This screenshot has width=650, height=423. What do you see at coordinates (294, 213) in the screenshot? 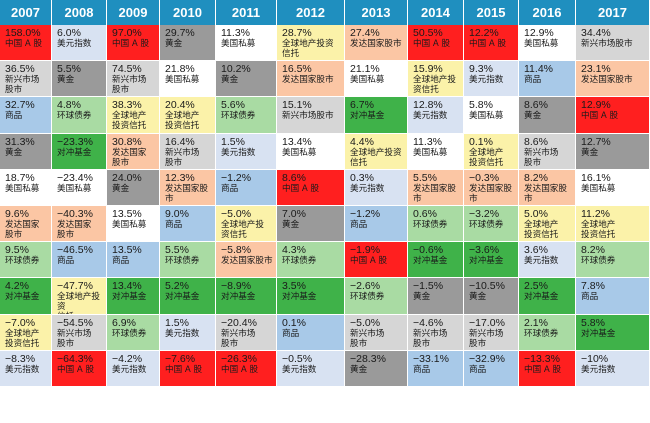
I see `return-value: 7.0%` at bounding box center [294, 213].